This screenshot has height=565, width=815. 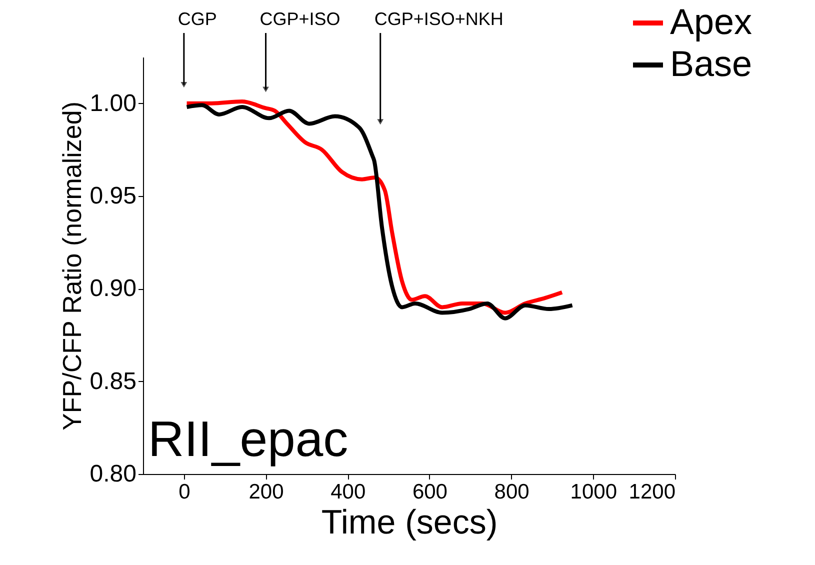 What do you see at coordinates (266, 492) in the screenshot?
I see `x-tick-label: 200` at bounding box center [266, 492].